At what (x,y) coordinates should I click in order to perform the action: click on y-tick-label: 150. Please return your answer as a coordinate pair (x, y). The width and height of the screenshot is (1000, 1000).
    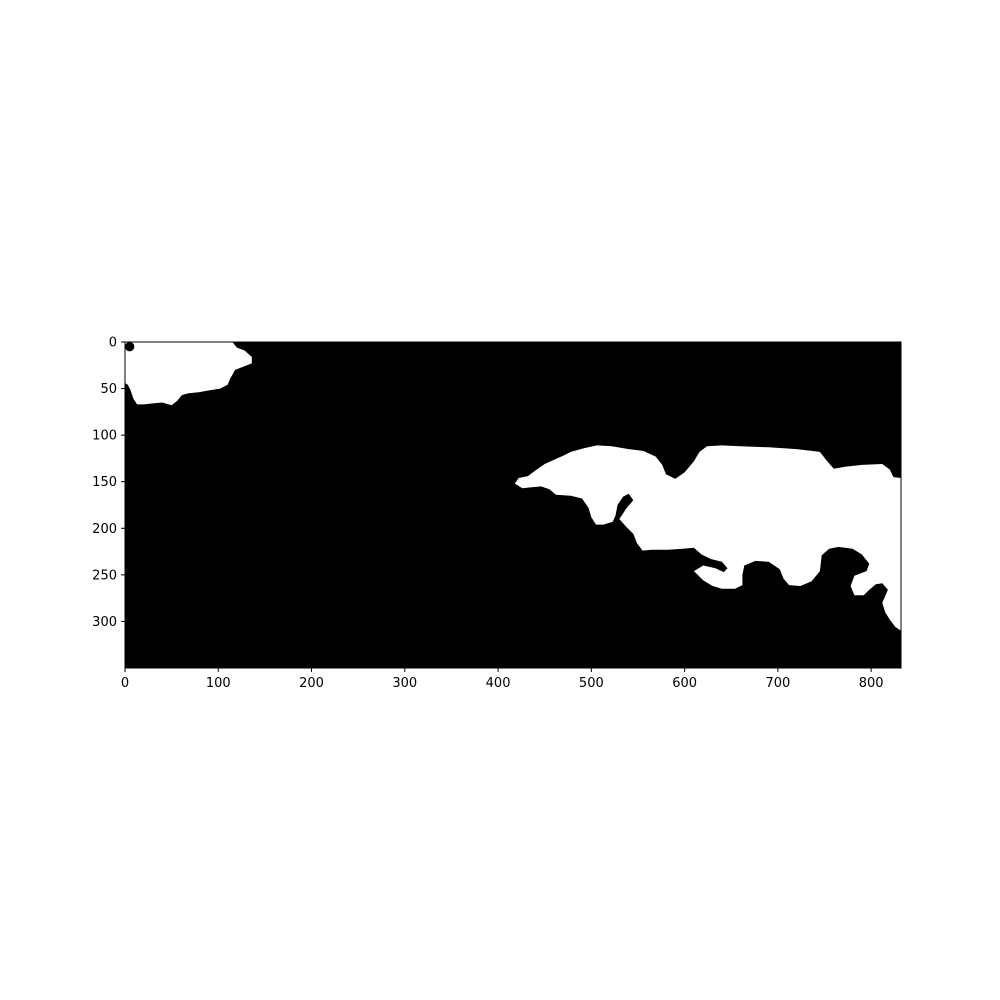
    Looking at the image, I should click on (104, 482).